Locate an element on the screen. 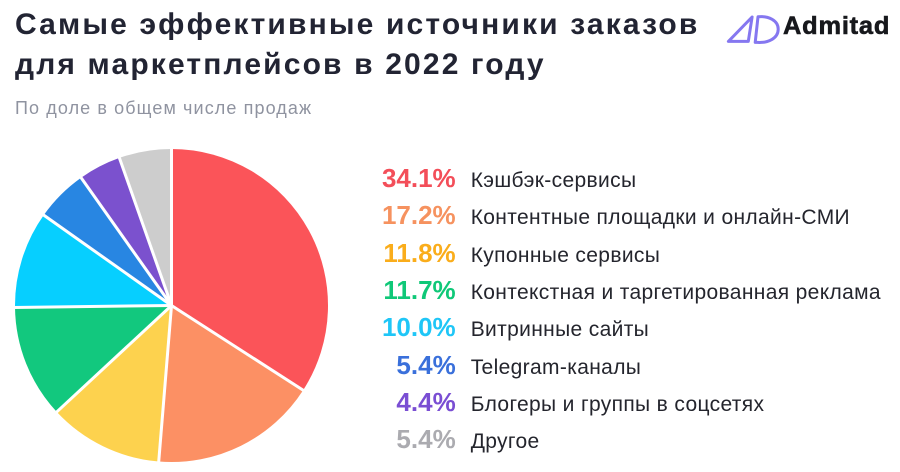 The width and height of the screenshot is (900, 472). svg-text: Admitad is located at coordinates (836, 26).